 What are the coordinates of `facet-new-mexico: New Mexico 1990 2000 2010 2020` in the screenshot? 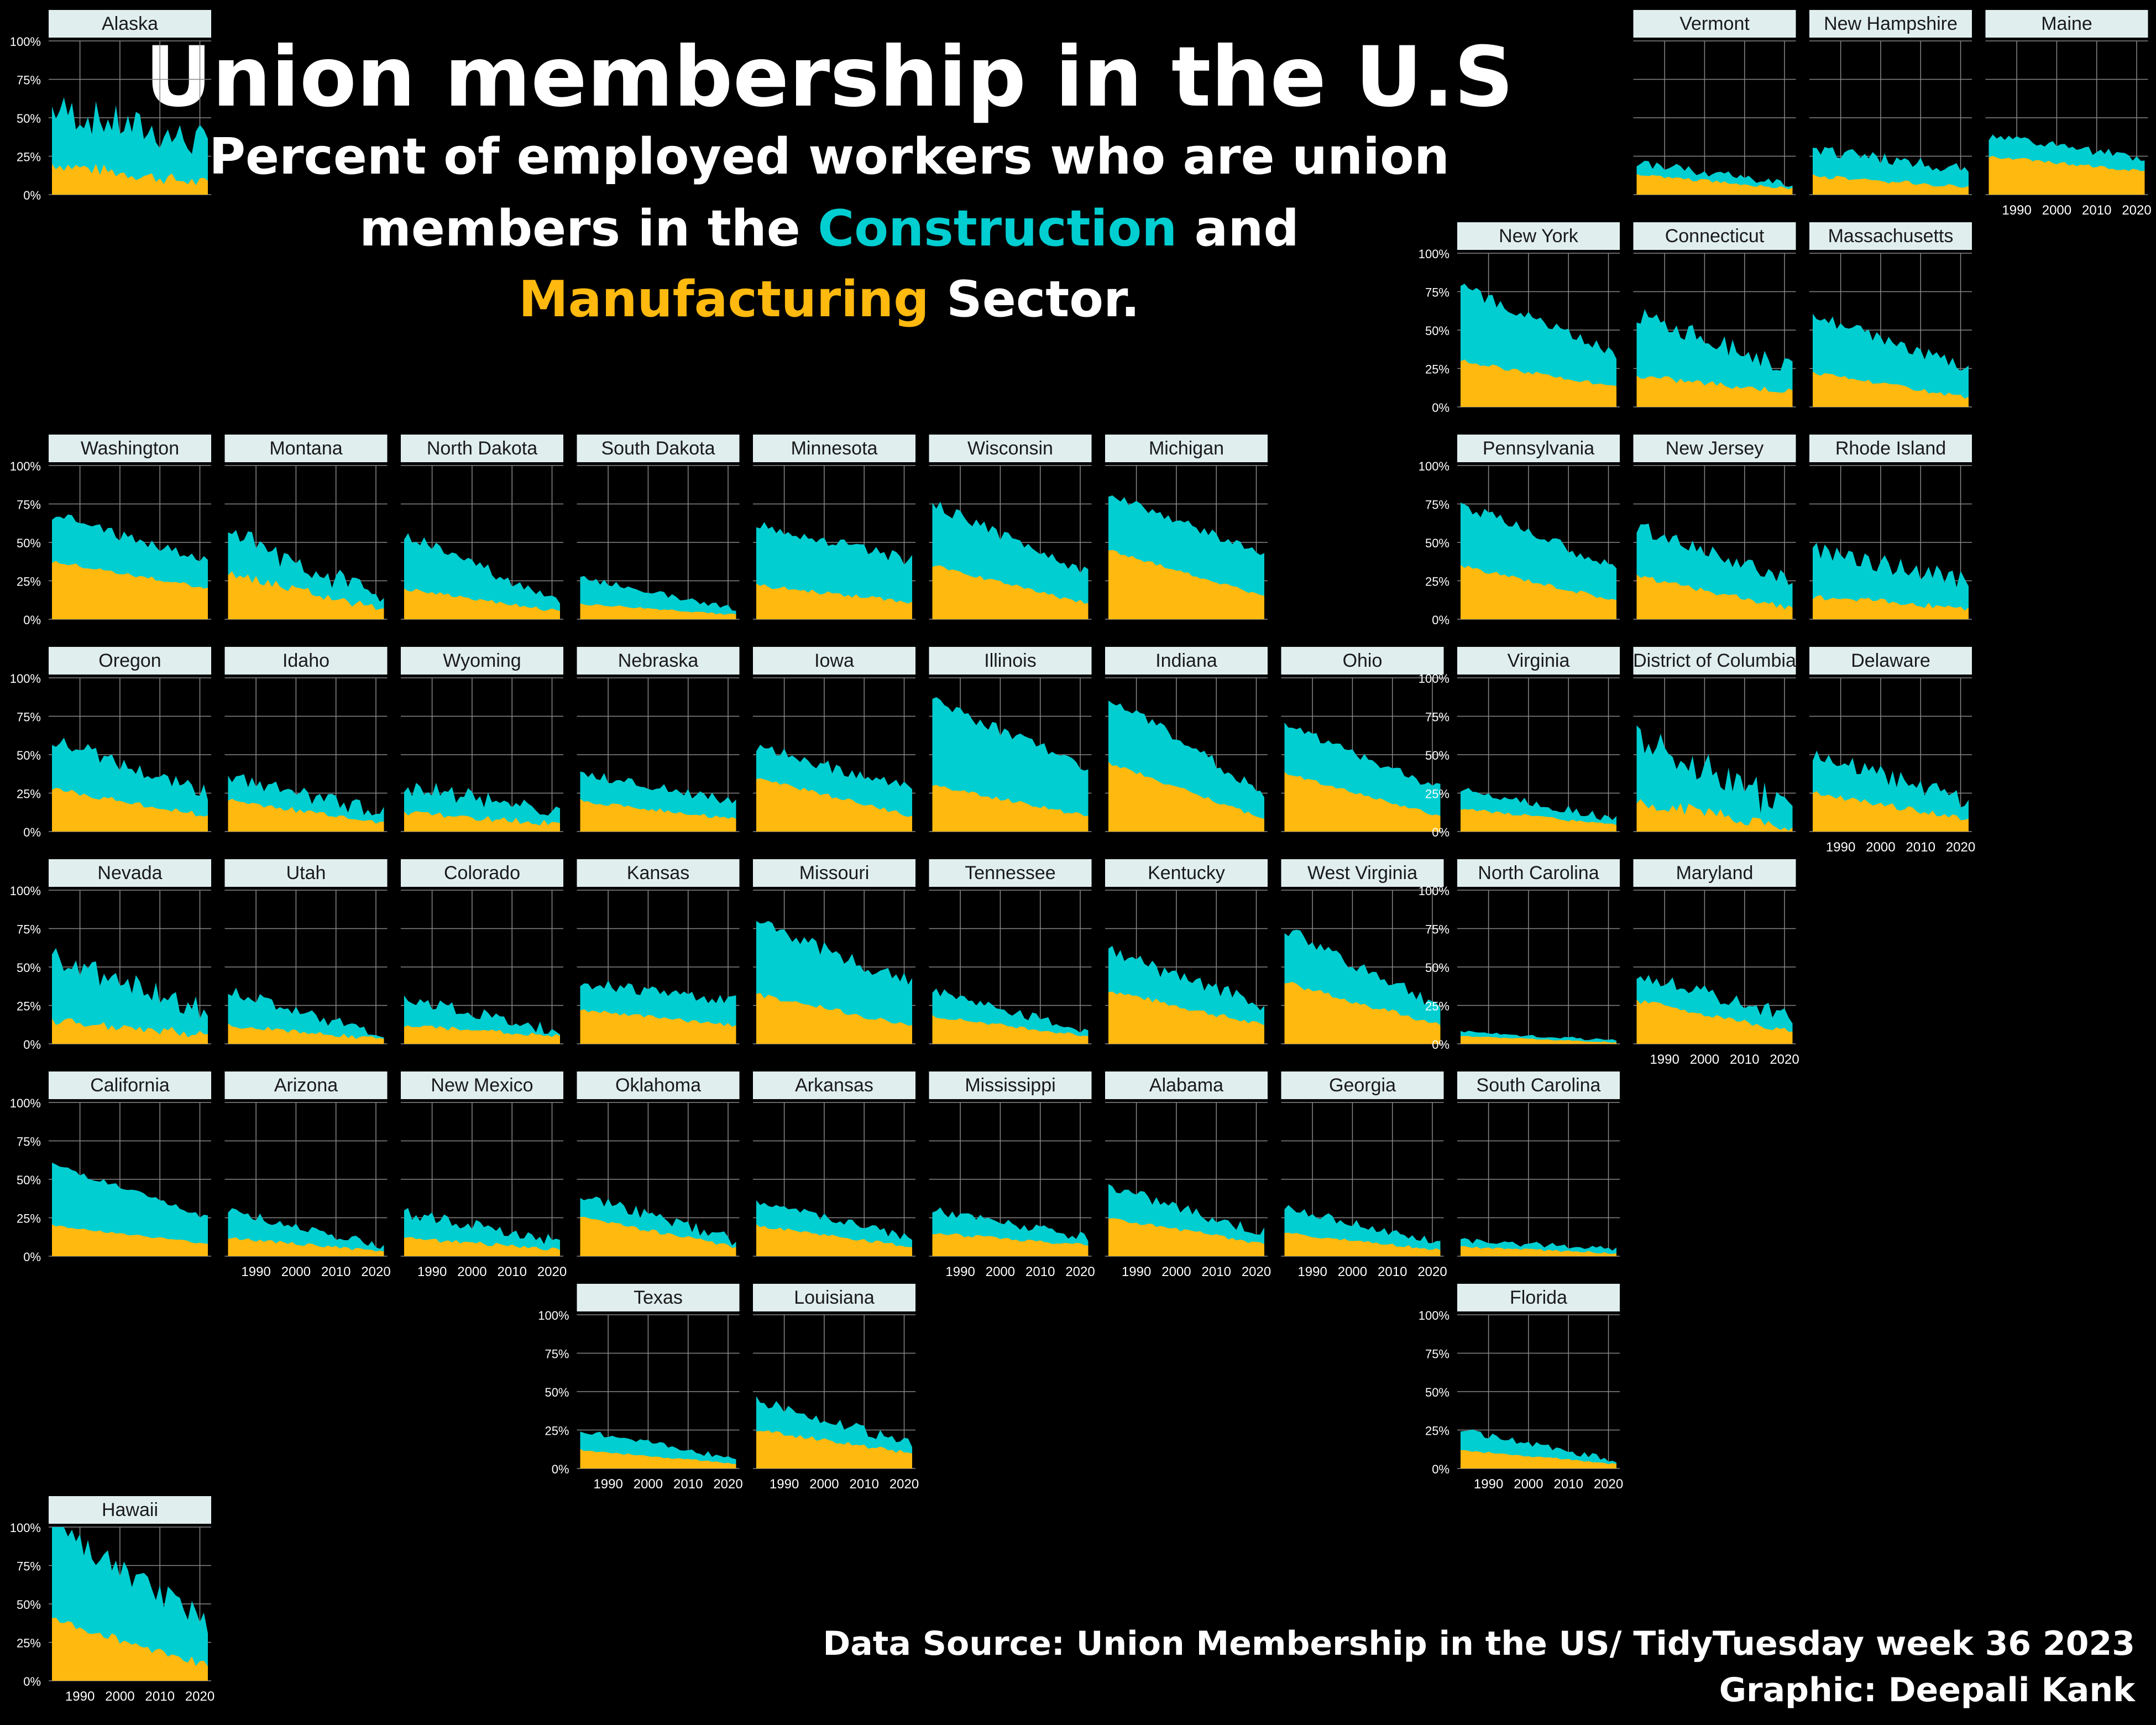 It's located at (484, 1175).